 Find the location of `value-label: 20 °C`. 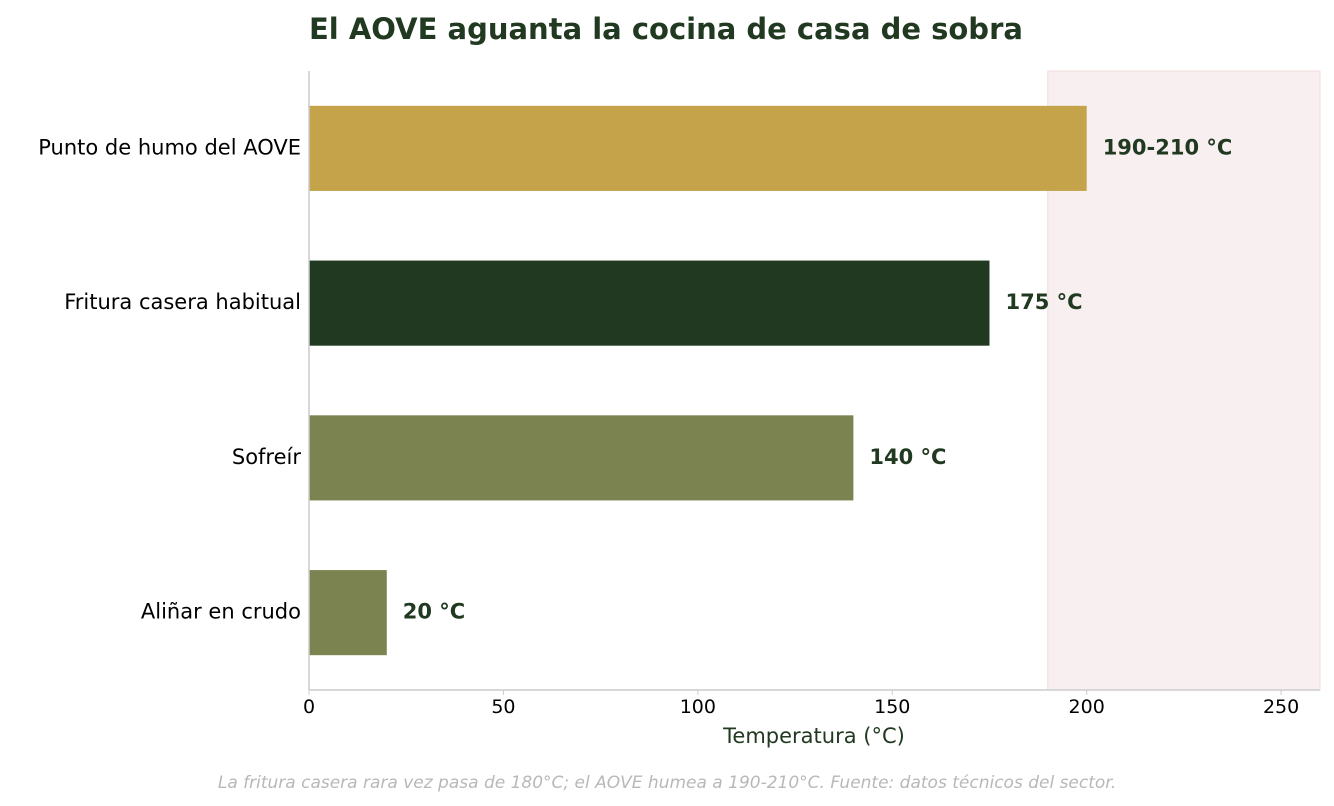

value-label: 20 °C is located at coordinates (434, 612).